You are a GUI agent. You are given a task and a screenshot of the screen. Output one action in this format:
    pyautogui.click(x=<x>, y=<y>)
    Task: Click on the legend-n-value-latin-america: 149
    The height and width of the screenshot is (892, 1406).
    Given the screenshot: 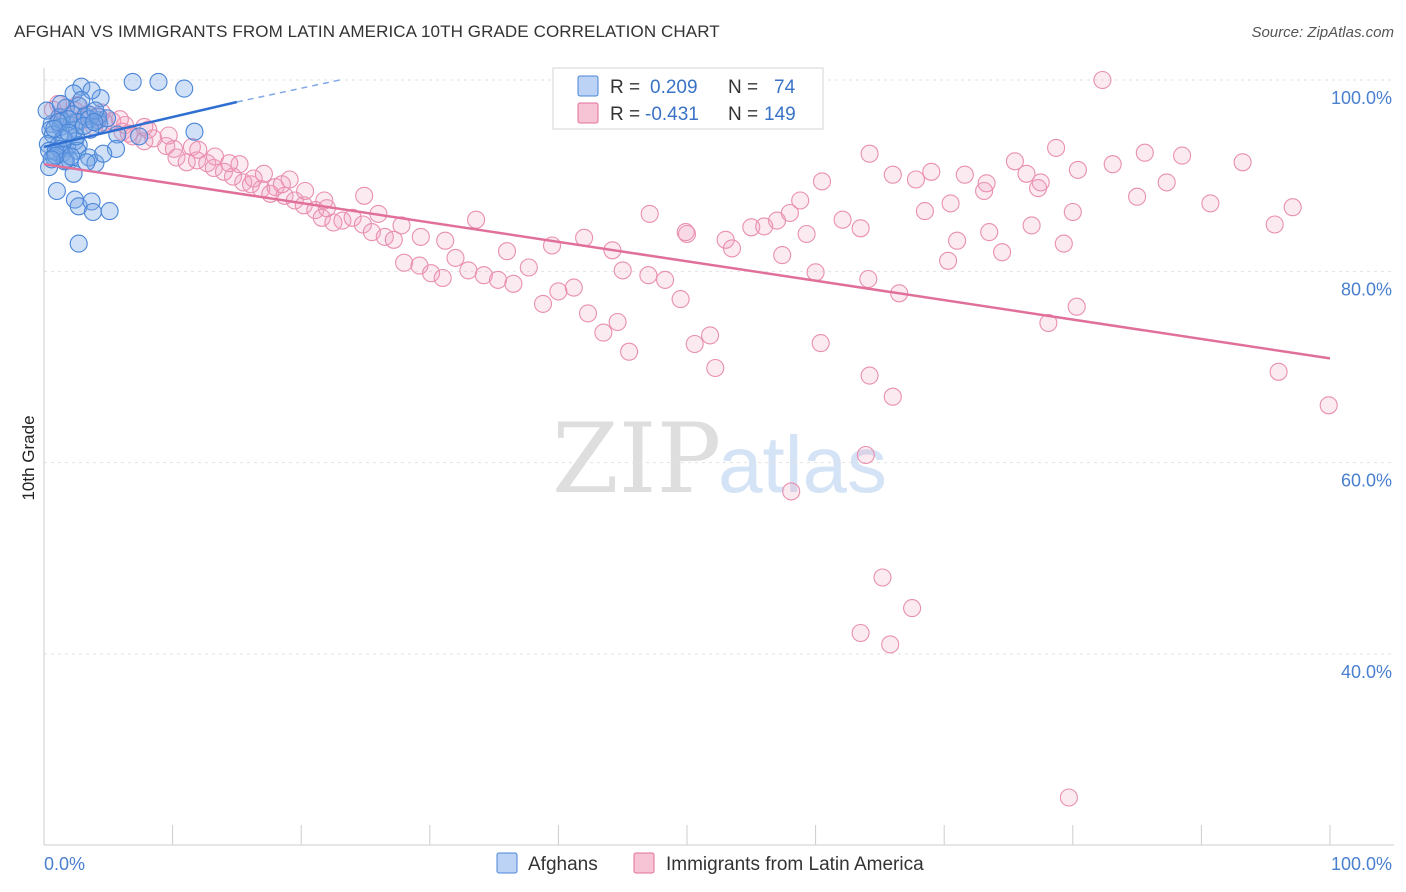 What is the action you would take?
    pyautogui.click(x=780, y=114)
    